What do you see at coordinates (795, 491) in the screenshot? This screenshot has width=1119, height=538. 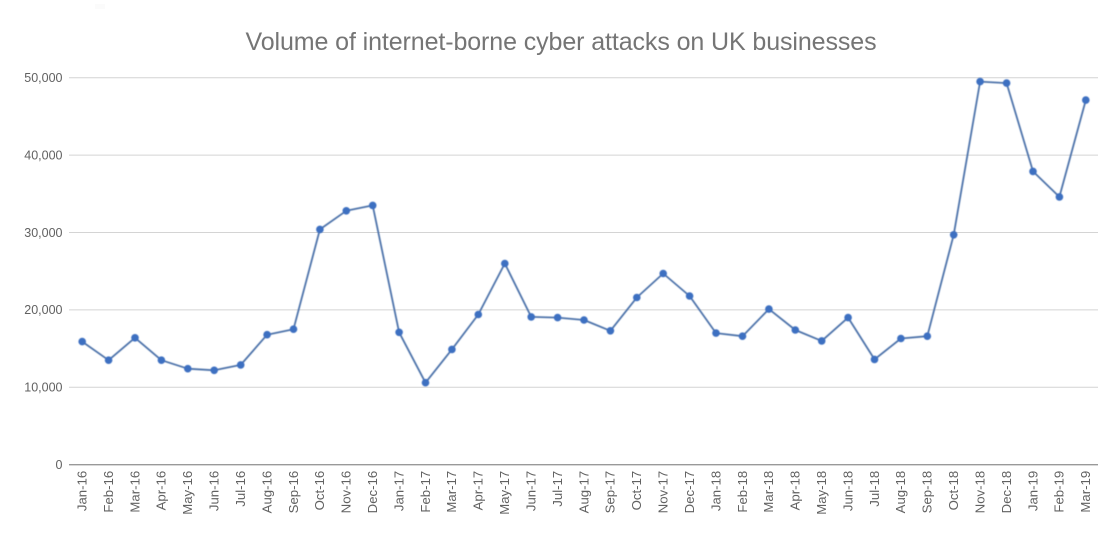 I see `svg-text: Apr-18` at bounding box center [795, 491].